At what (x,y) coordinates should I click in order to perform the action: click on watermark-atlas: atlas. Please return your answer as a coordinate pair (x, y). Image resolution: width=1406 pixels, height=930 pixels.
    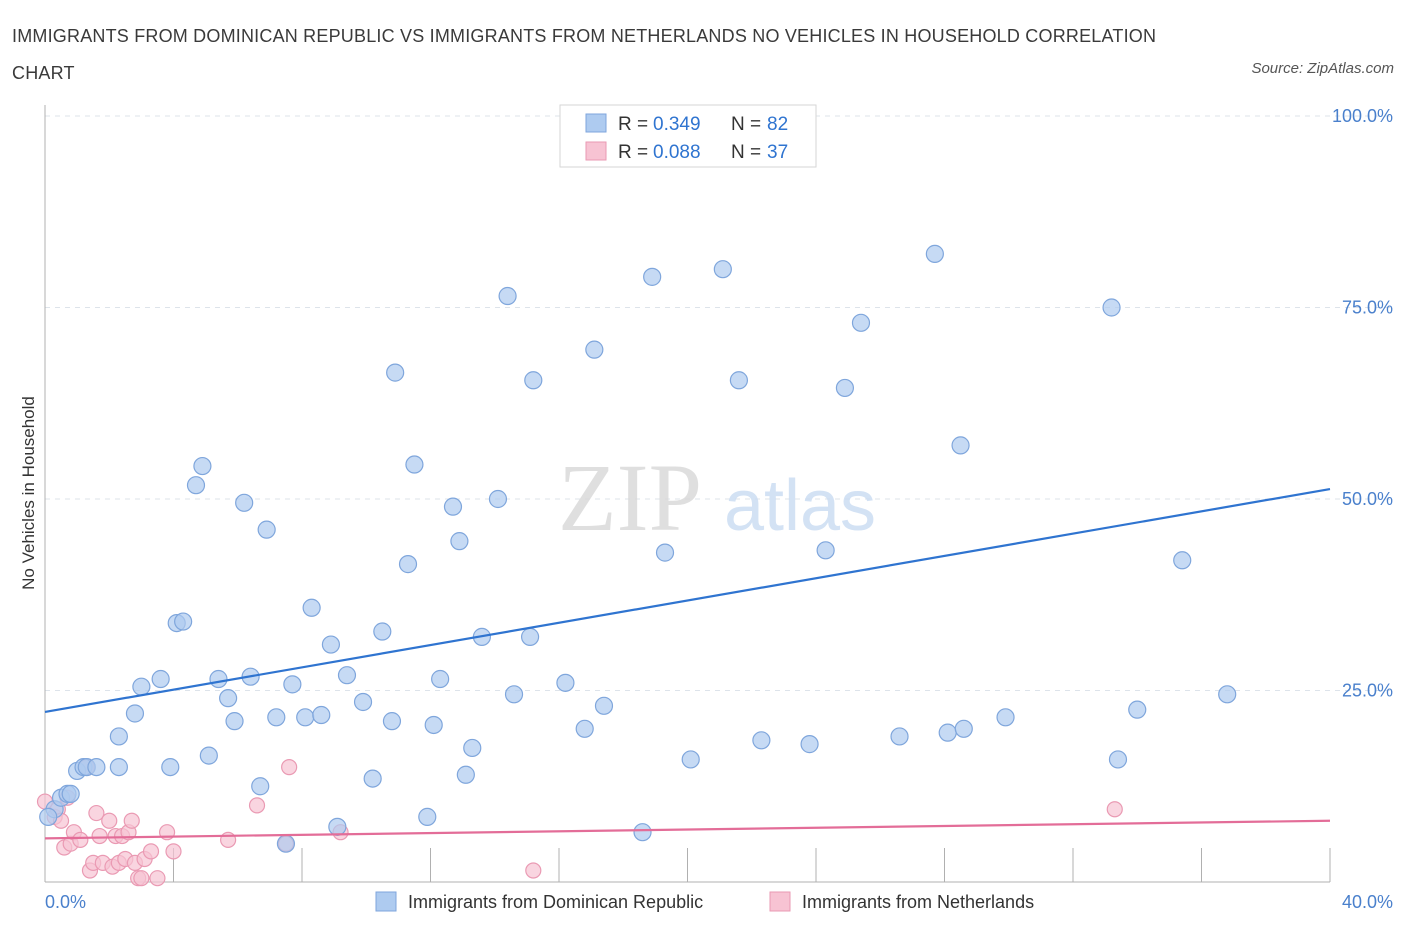
    Looking at the image, I should click on (800, 506).